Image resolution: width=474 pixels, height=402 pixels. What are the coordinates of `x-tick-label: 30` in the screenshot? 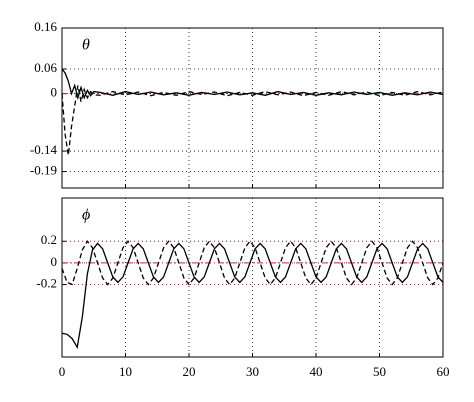 It's located at (252, 371).